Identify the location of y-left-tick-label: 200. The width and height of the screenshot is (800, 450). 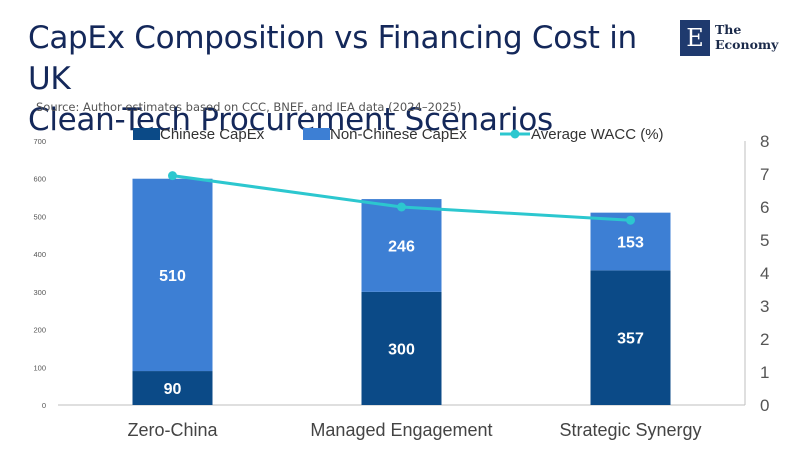
(39, 330).